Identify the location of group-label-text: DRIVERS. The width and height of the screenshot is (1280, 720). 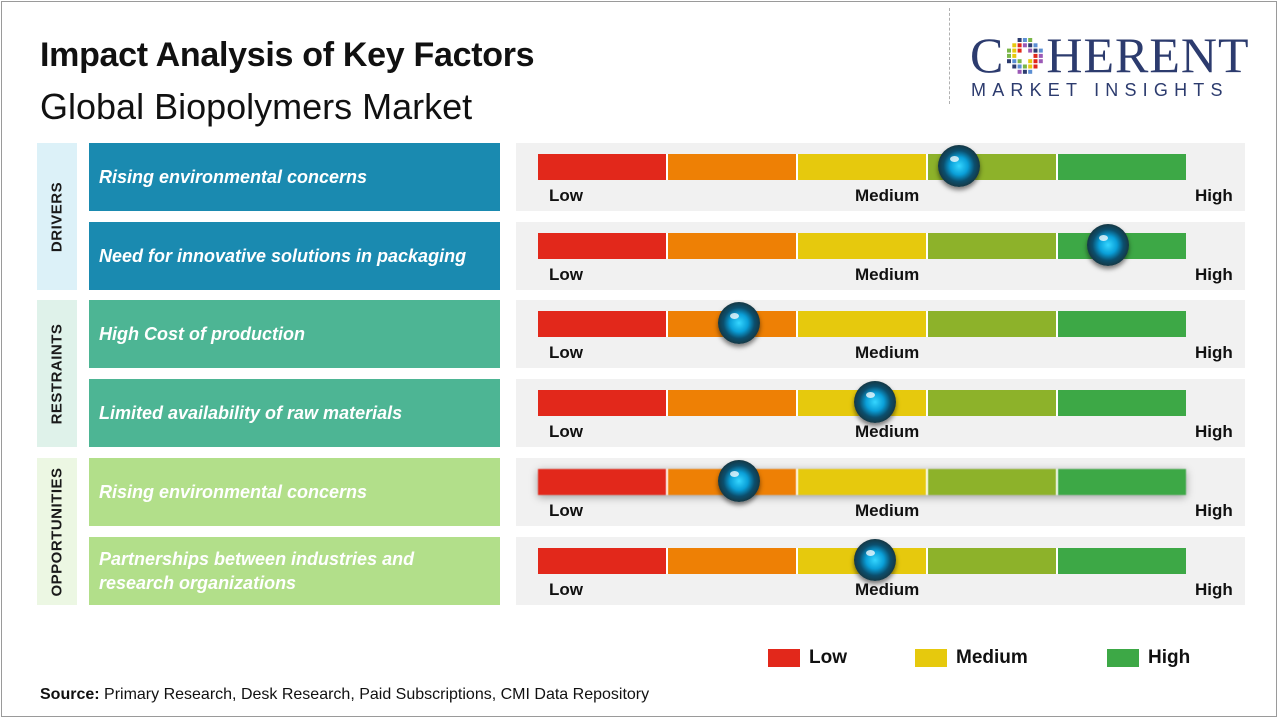
(57, 216).